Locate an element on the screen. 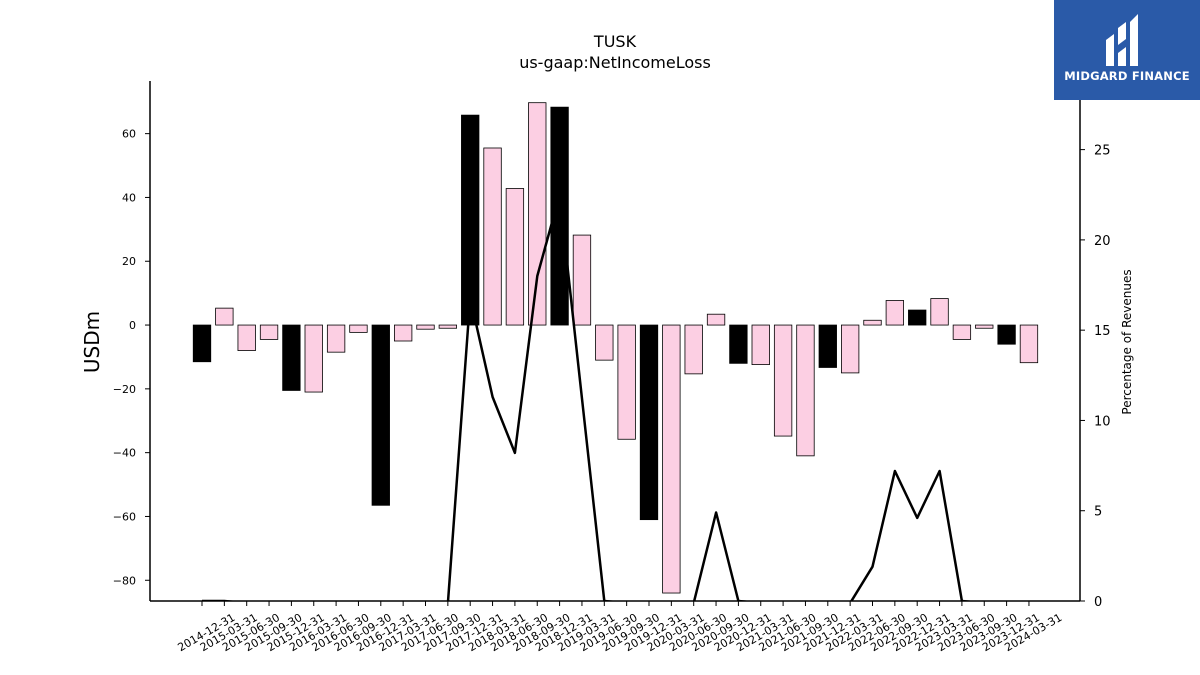 This screenshot has height=675, width=1200. y-right-tick-label: 5 is located at coordinates (1098, 512).